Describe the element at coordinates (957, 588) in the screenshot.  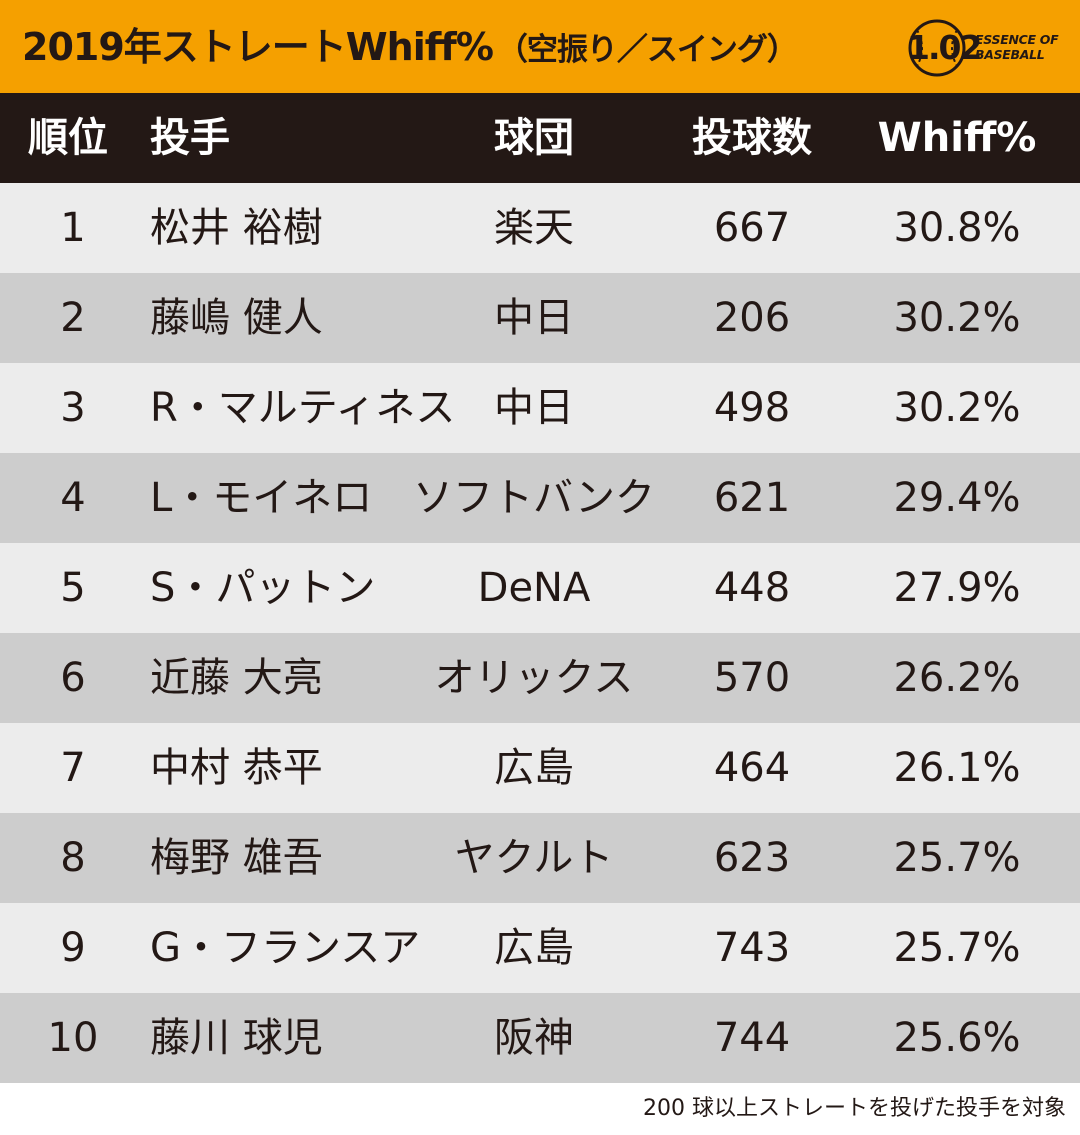
I see `whiff-cell: 27.9%` at that location.